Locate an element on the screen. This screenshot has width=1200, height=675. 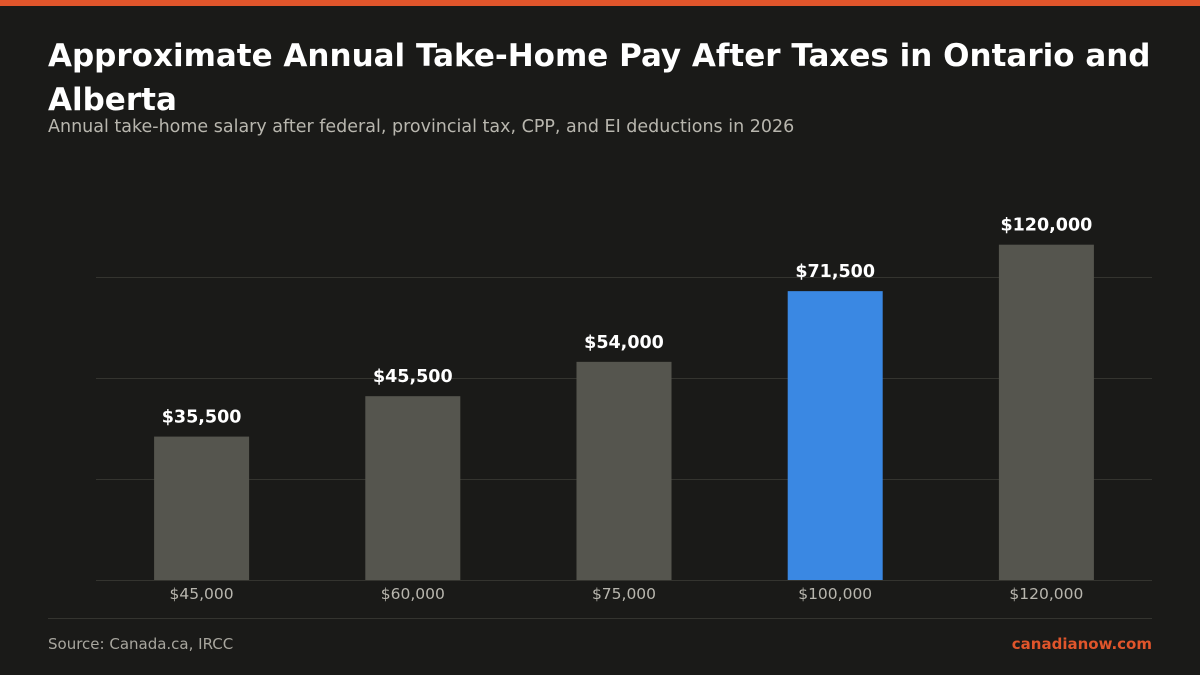
brand-link: canadianow.com is located at coordinates (1081, 644).